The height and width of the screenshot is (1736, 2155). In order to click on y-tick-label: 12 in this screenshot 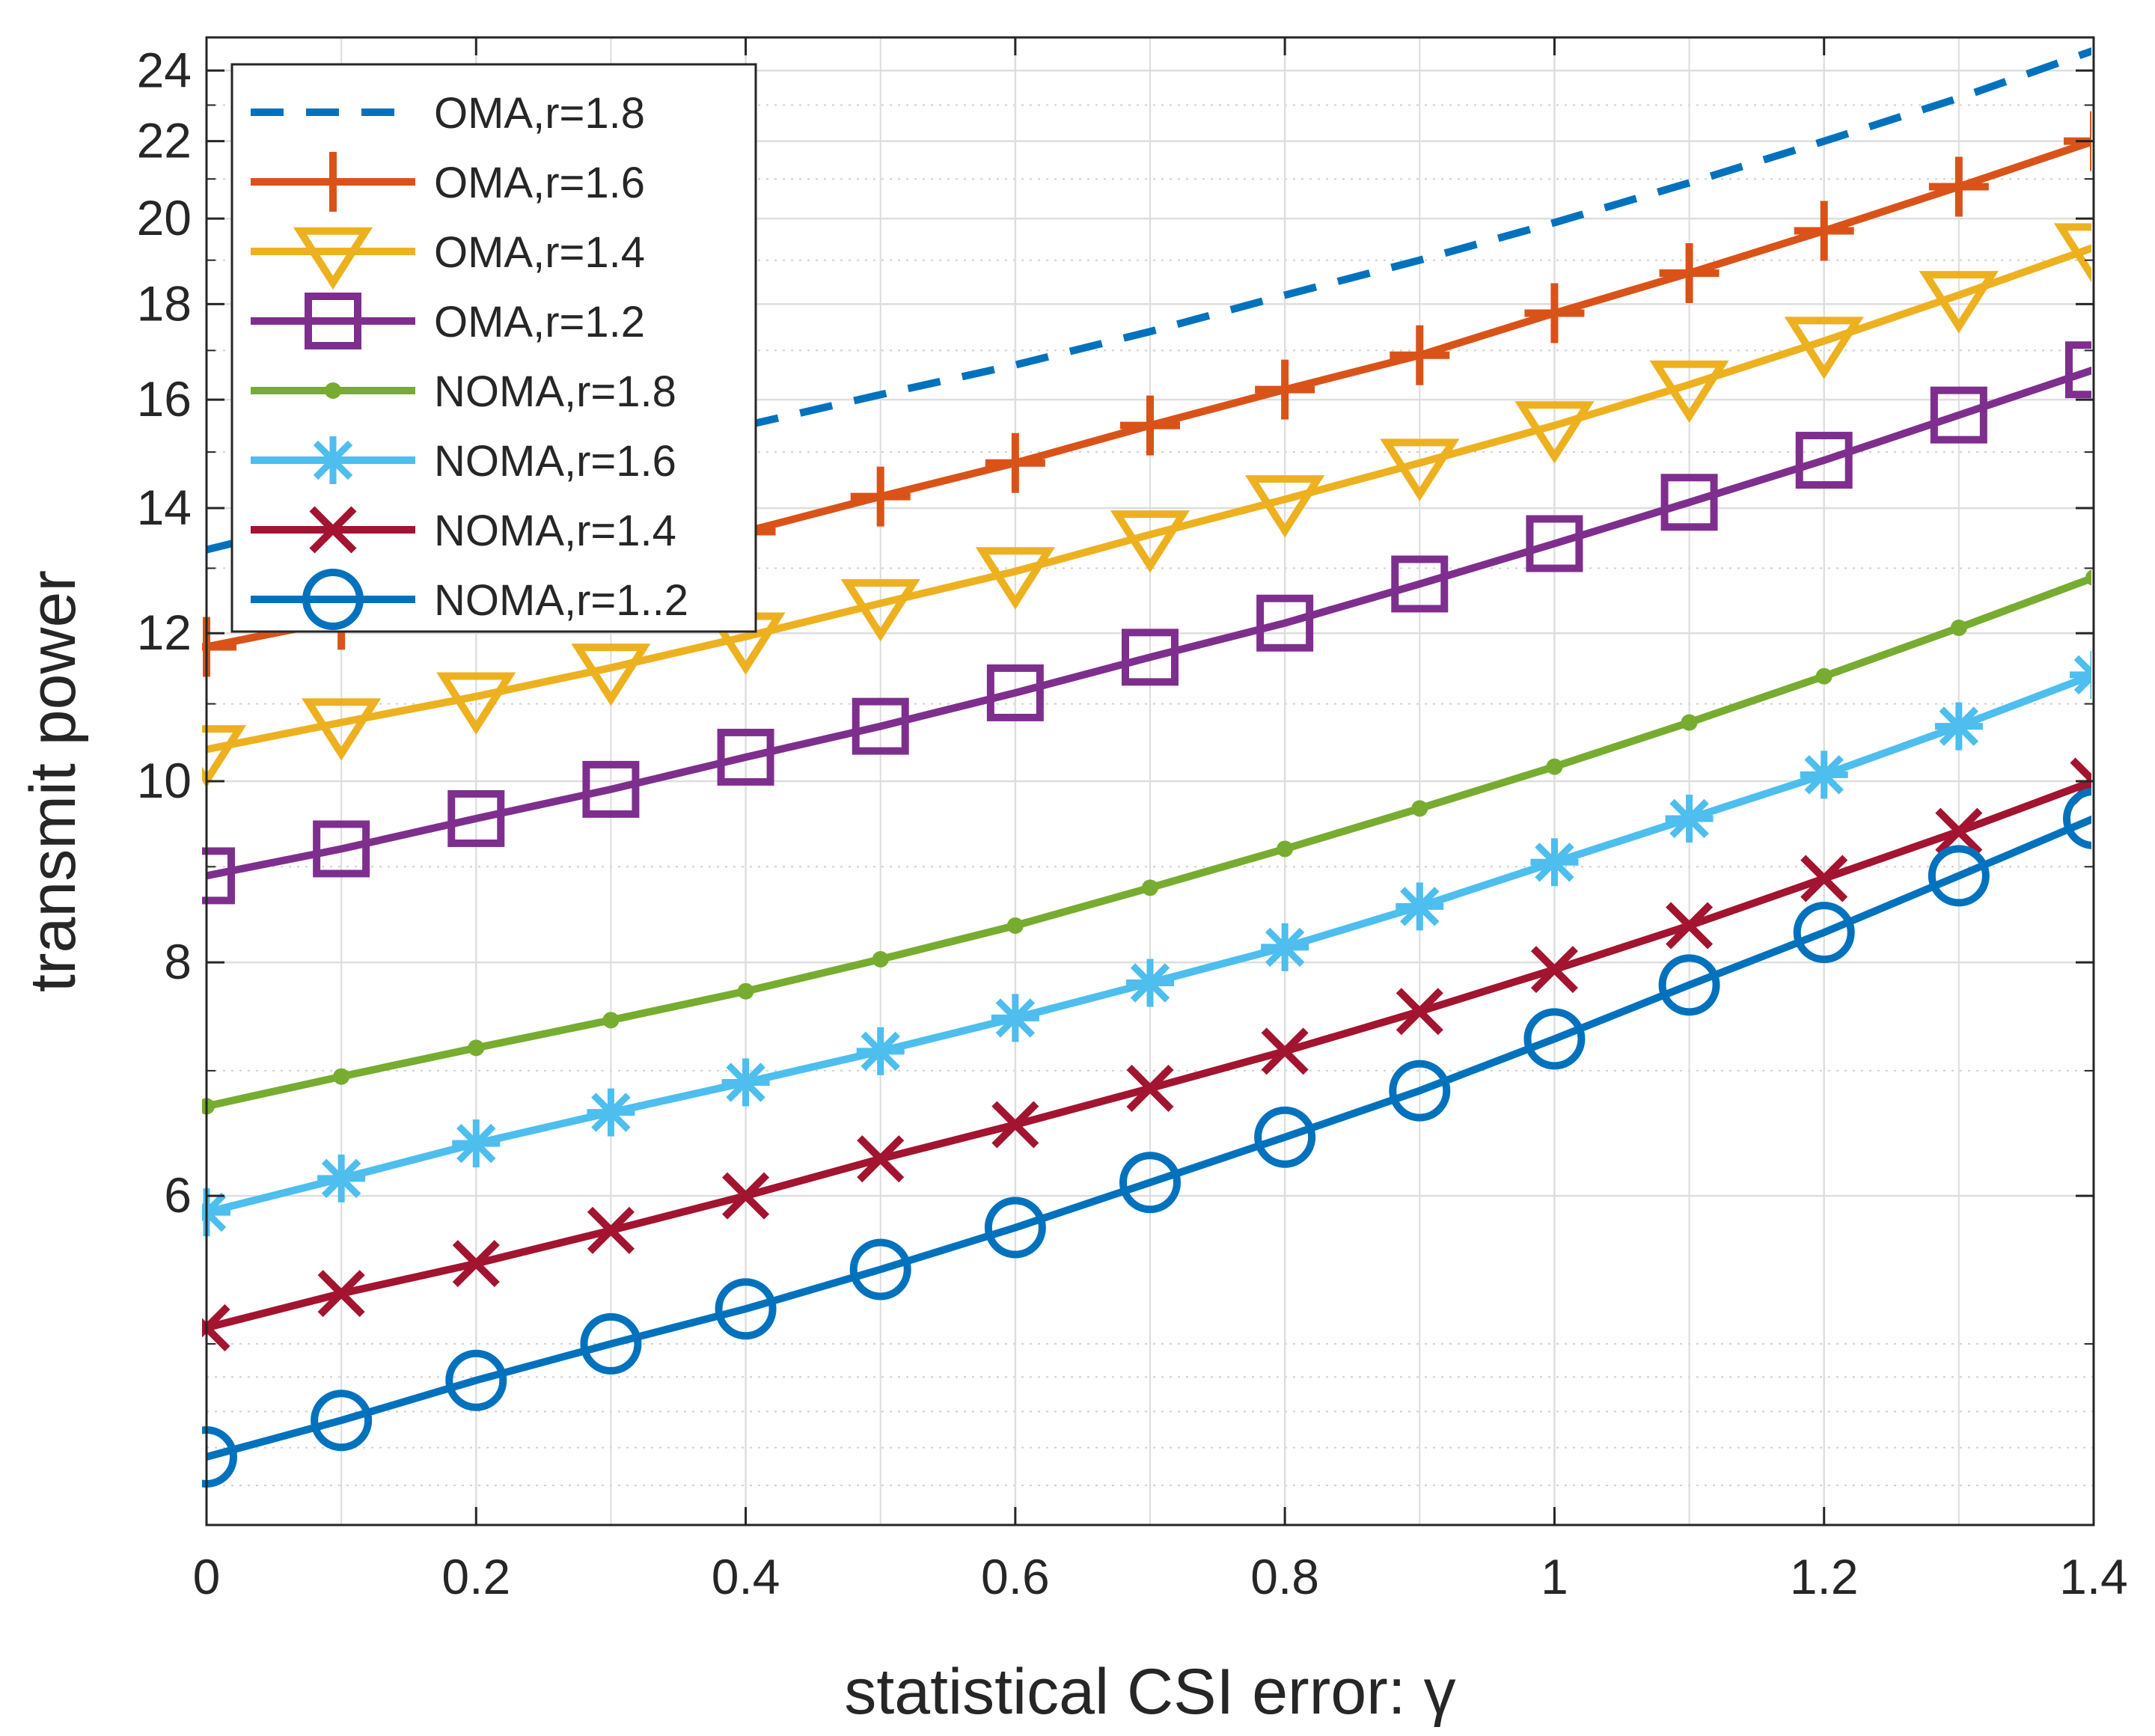, I will do `click(164, 632)`.